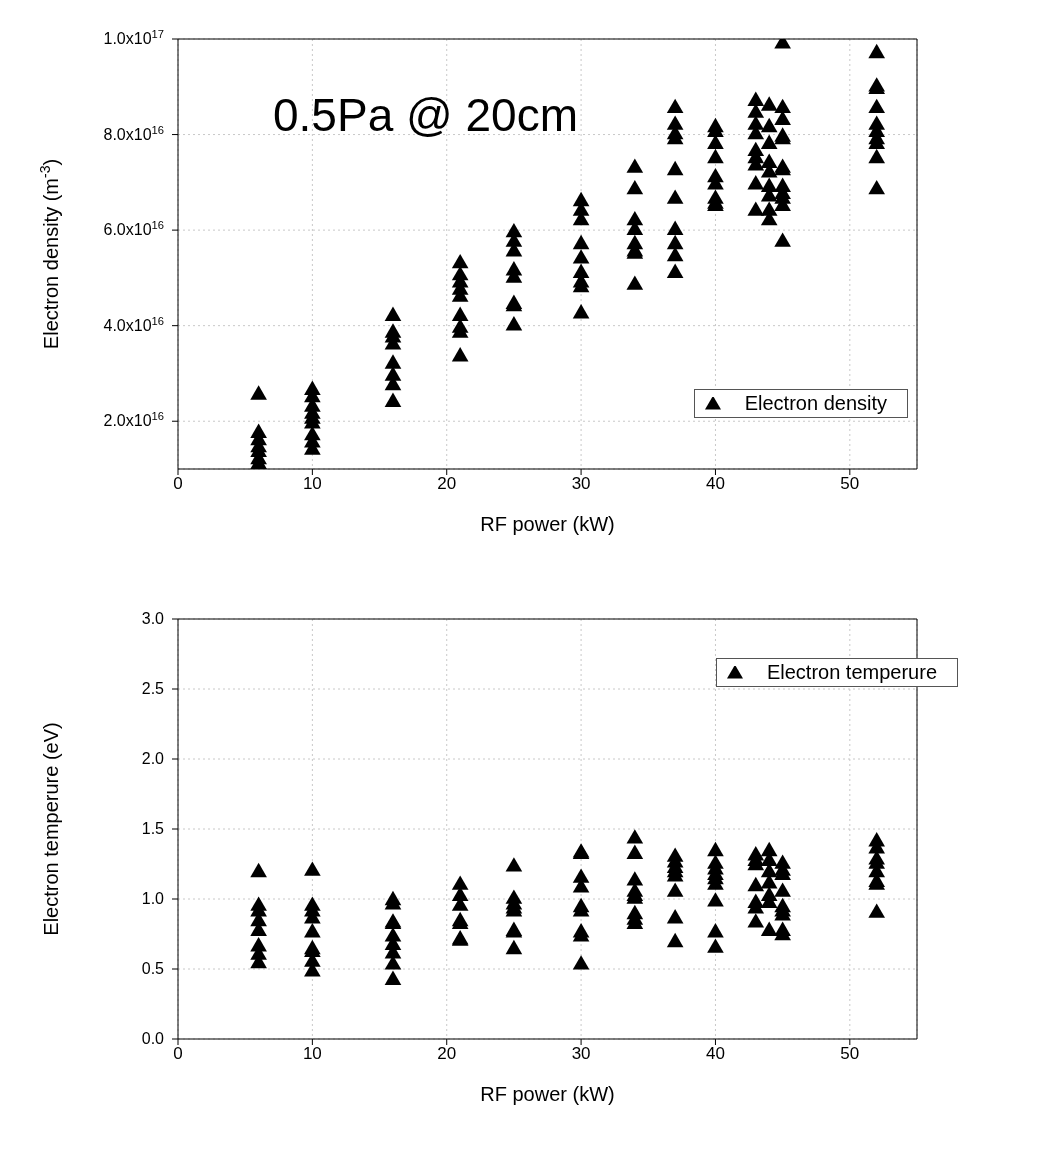 This screenshot has width=1055, height=1165. What do you see at coordinates (153, 688) in the screenshot?
I see `y-tick-label: 2.5` at bounding box center [153, 688].